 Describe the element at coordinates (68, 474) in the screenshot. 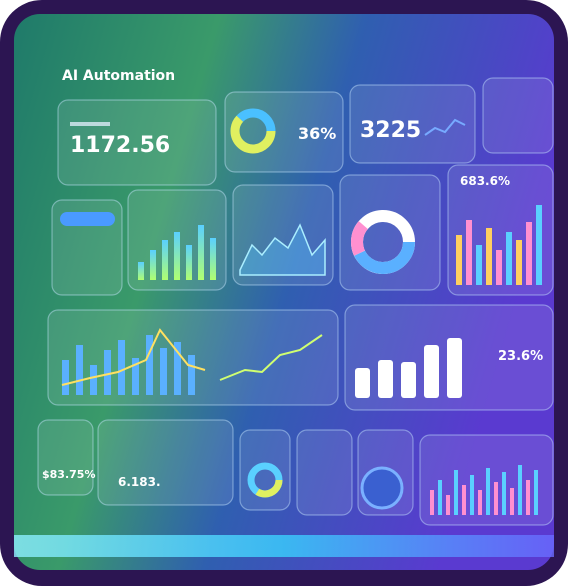

I see `share-value: $83.75%` at that location.